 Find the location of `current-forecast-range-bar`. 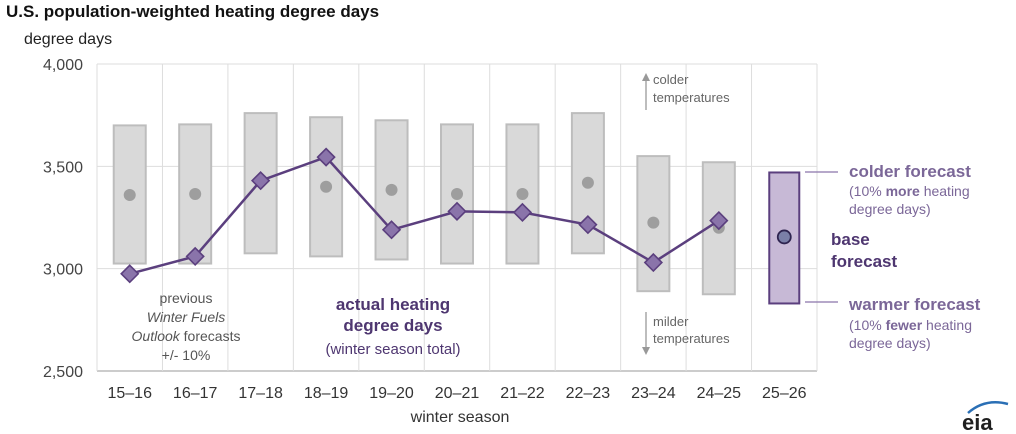

current-forecast-range-bar is located at coordinates (784, 238).